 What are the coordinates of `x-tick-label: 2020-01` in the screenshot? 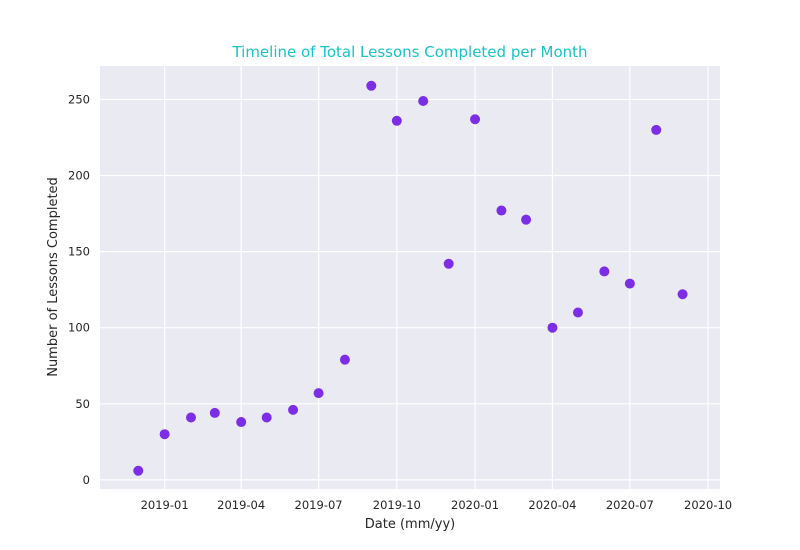 It's located at (475, 505).